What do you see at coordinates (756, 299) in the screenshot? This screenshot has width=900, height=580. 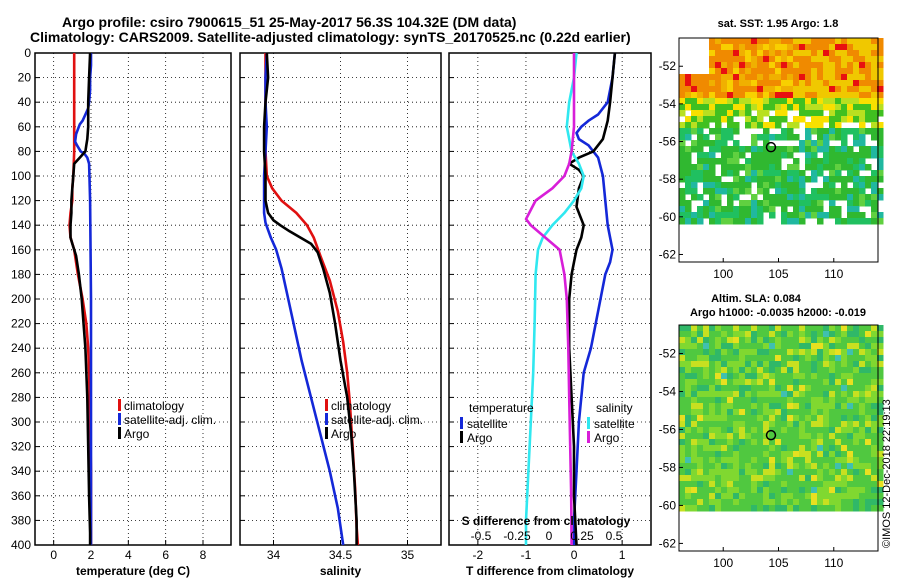 I see `sla-map-title-1: Altim. SLA: 0.084` at bounding box center [756, 299].